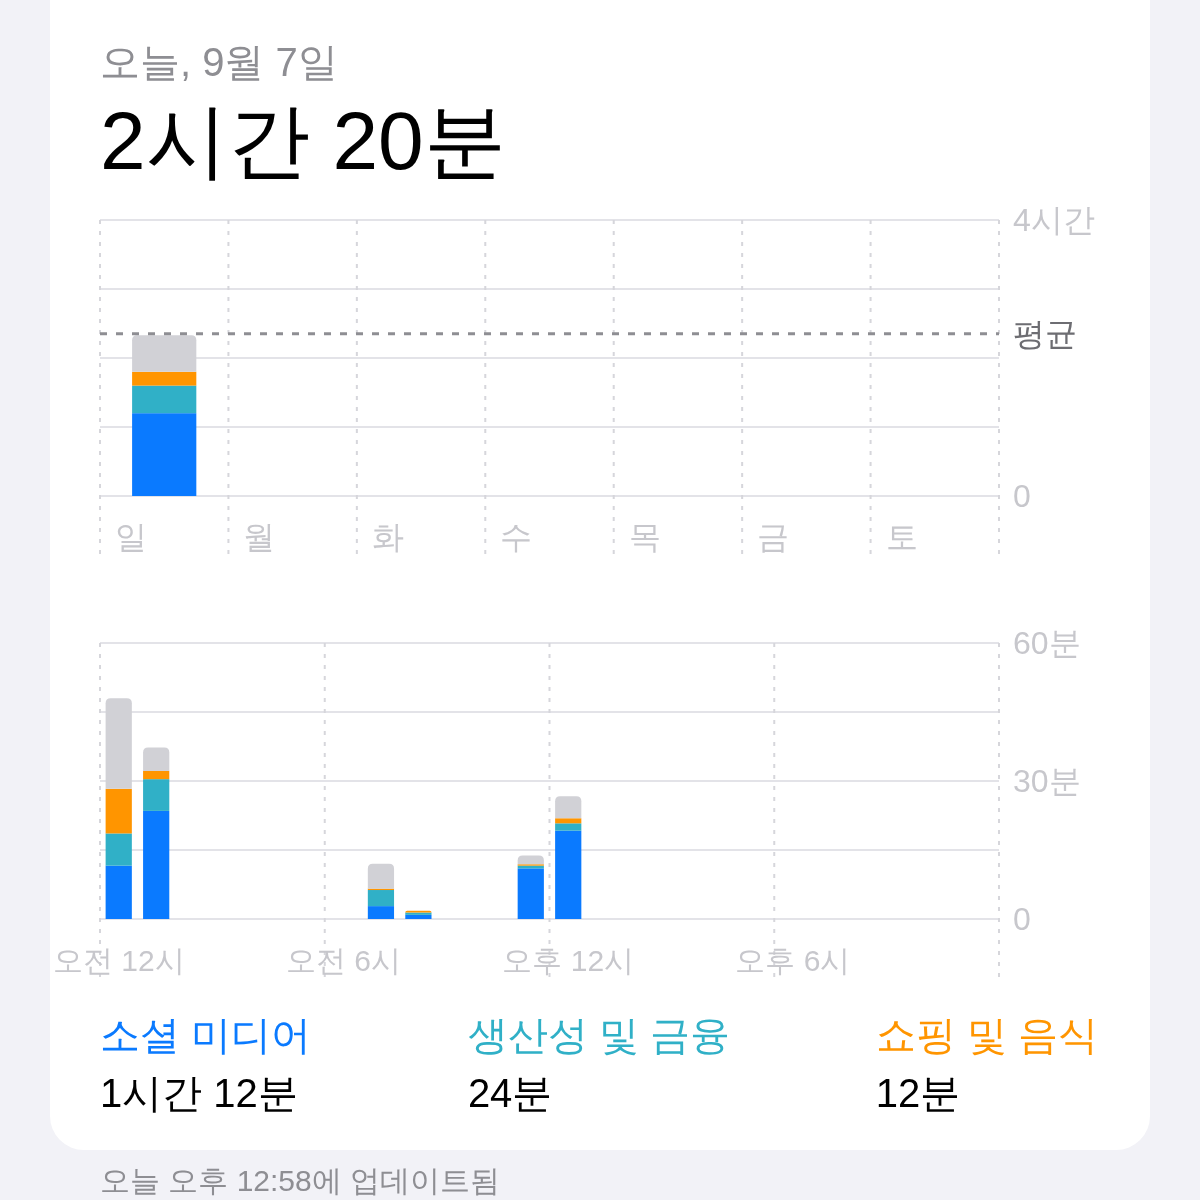 The width and height of the screenshot is (1200, 1200). I want to click on footnote: 오늘 오후 12:58에 업데이트됨, so click(300, 1180).